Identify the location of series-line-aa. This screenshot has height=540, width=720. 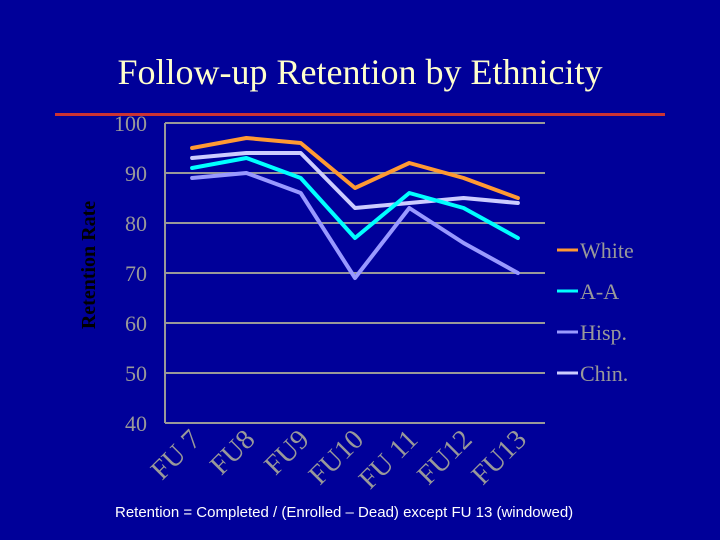
(355, 198).